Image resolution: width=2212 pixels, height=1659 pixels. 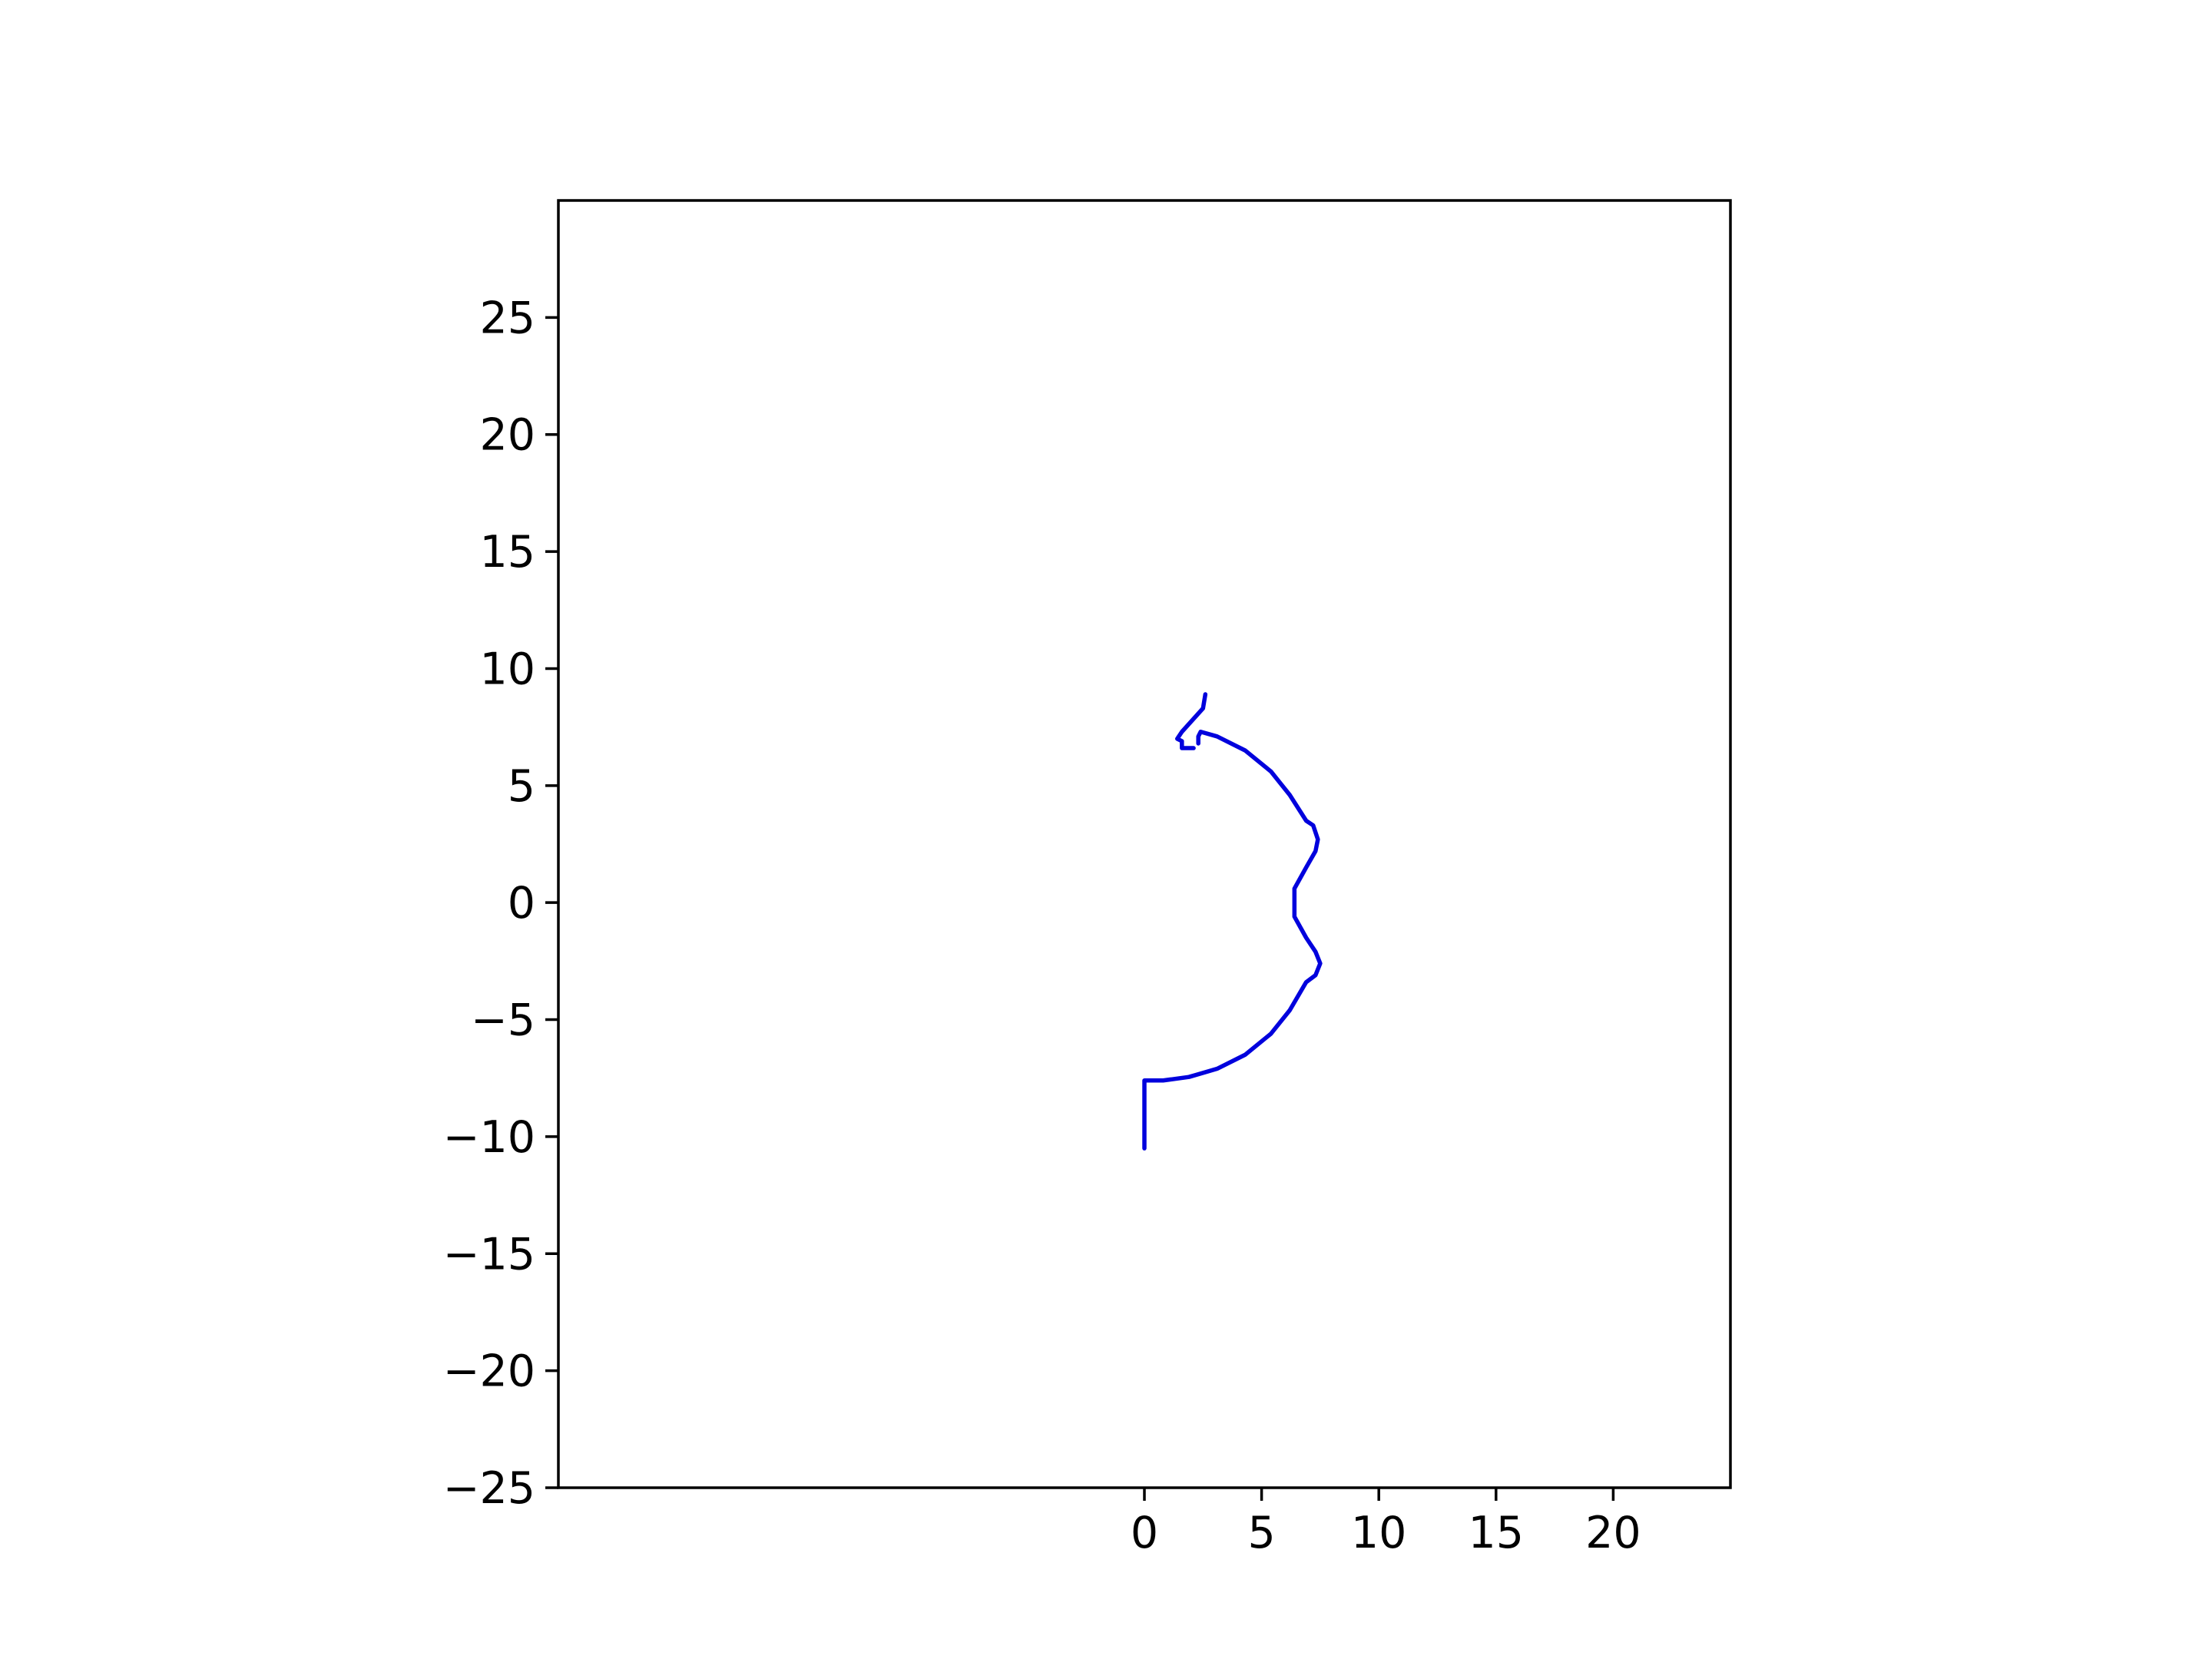 I want to click on y-tick-label: −15, so click(x=489, y=1255).